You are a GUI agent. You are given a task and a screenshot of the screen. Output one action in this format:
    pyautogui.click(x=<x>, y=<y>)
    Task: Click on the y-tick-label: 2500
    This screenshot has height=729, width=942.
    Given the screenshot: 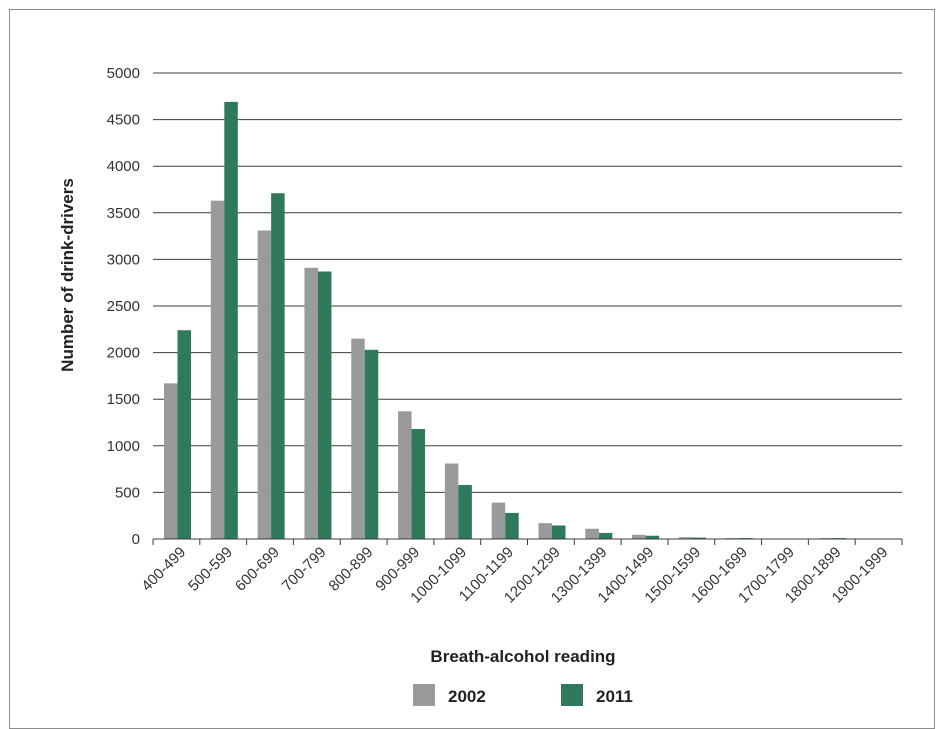 What is the action you would take?
    pyautogui.click(x=123, y=306)
    